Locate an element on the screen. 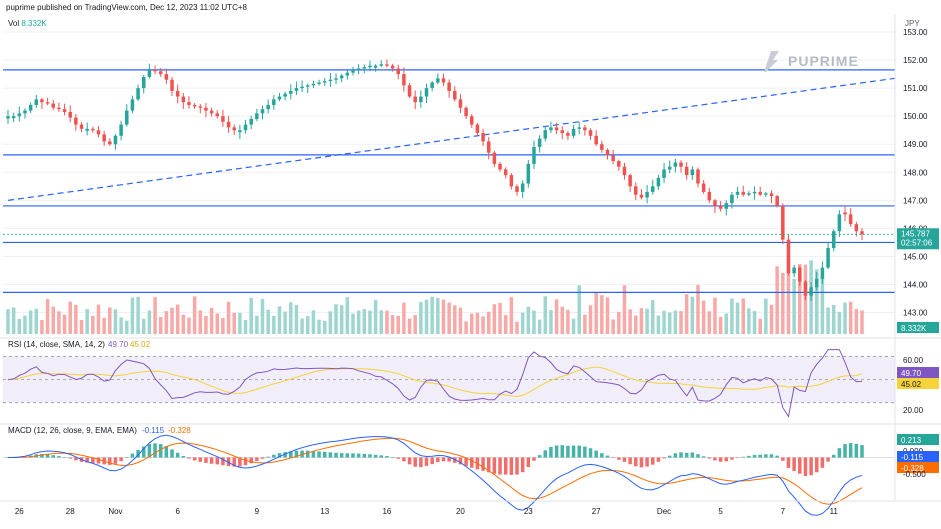 The height and width of the screenshot is (529, 941). price-tick-label: 148.00 is located at coordinates (915, 172).